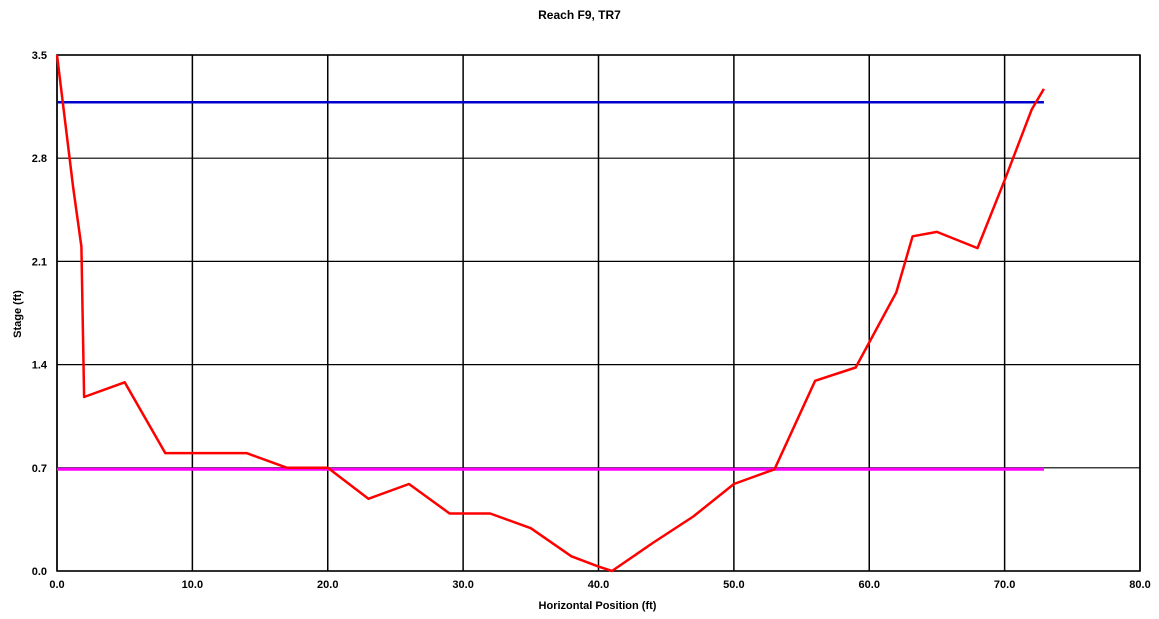  I want to click on x-tick-label: 0.0, so click(56, 585).